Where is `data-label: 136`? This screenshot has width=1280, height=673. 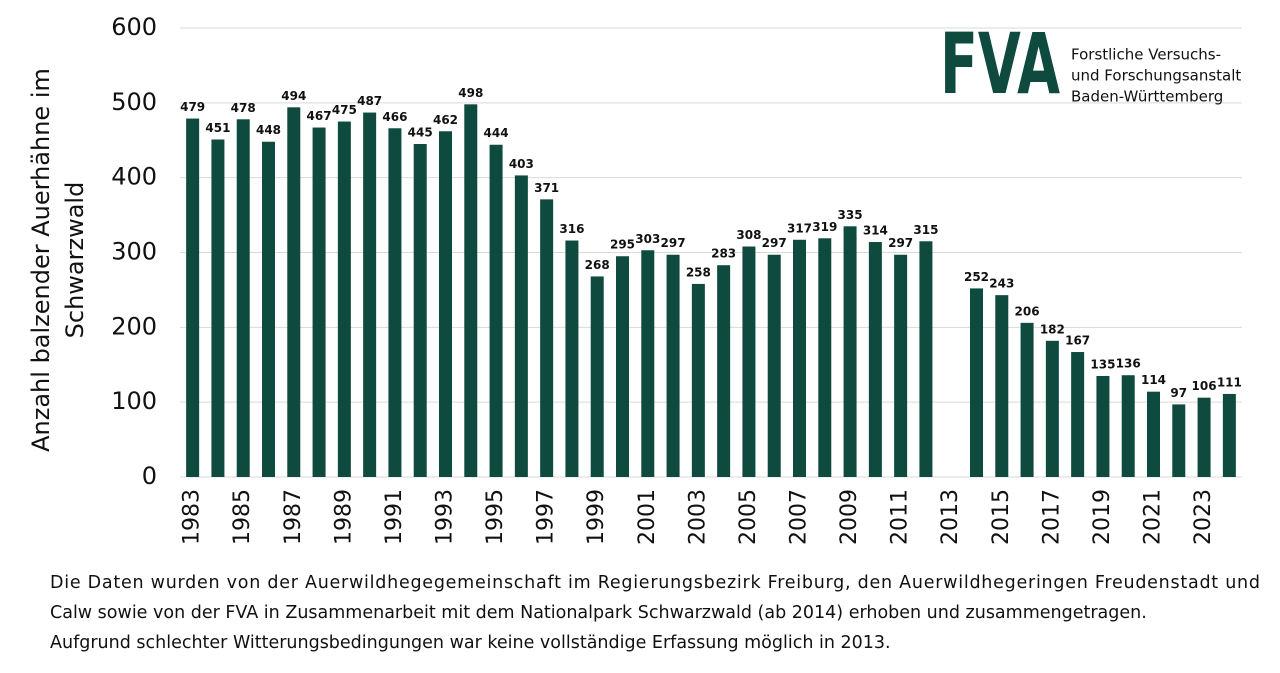
data-label: 136 is located at coordinates (1128, 364).